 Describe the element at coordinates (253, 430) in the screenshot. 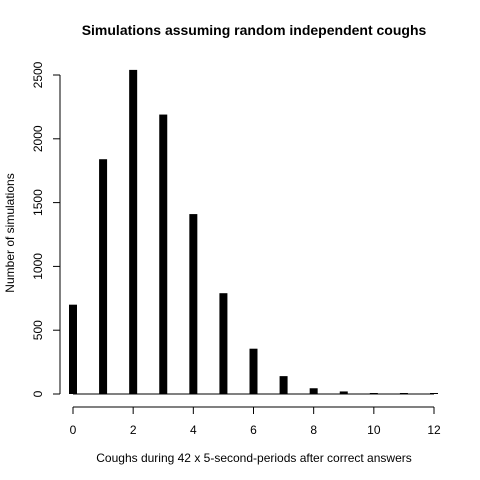

I see `x-tick-label-6: 6` at that location.